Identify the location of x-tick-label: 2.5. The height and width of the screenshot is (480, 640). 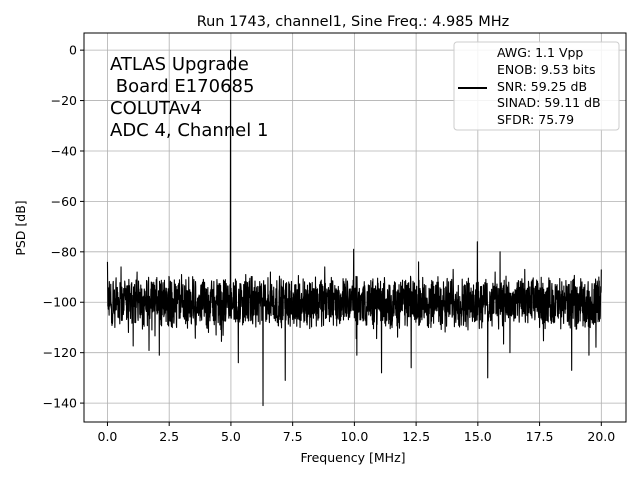
(169, 436).